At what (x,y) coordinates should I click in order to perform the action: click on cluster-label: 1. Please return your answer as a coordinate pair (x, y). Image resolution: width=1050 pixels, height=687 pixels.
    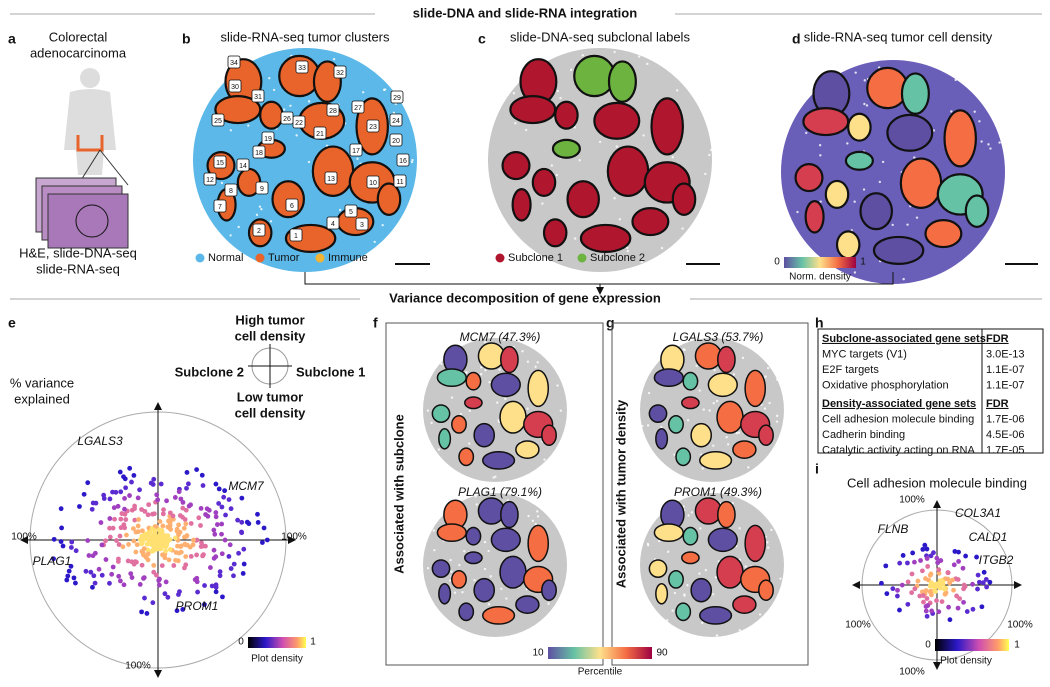
    Looking at the image, I should click on (296, 236).